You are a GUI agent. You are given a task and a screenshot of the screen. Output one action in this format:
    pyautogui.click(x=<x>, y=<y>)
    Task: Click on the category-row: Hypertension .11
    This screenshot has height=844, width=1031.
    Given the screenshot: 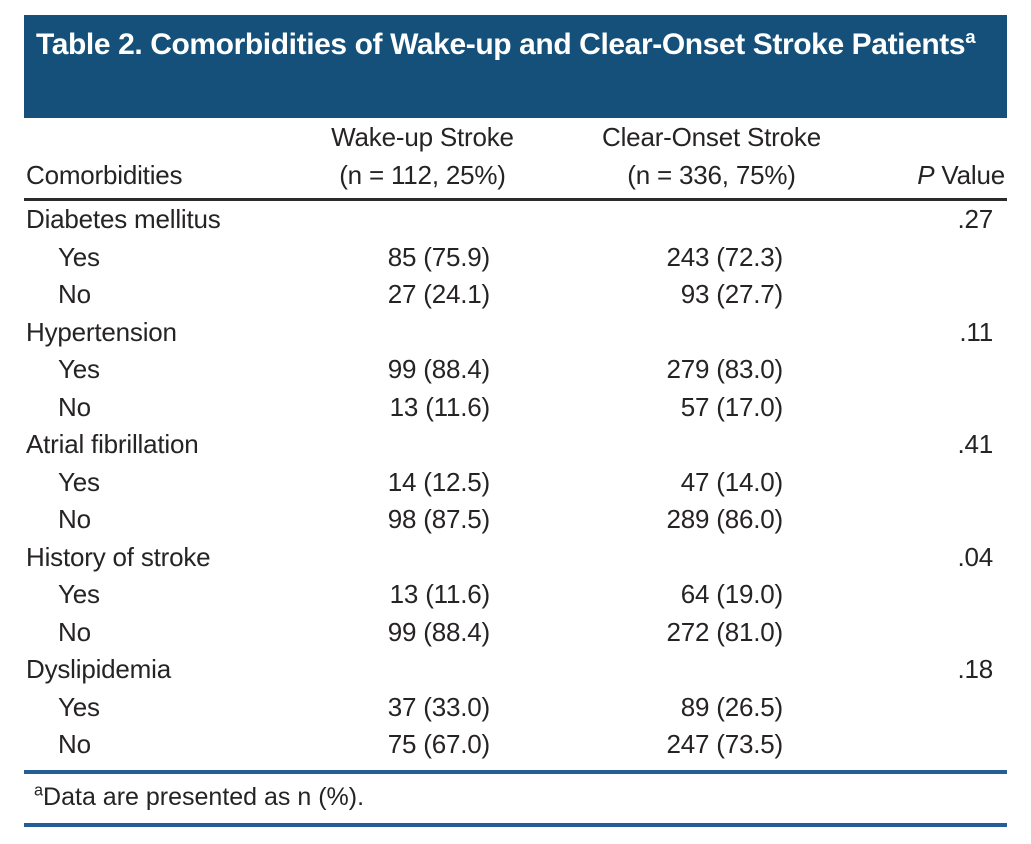 What is the action you would take?
    pyautogui.click(x=515, y=333)
    